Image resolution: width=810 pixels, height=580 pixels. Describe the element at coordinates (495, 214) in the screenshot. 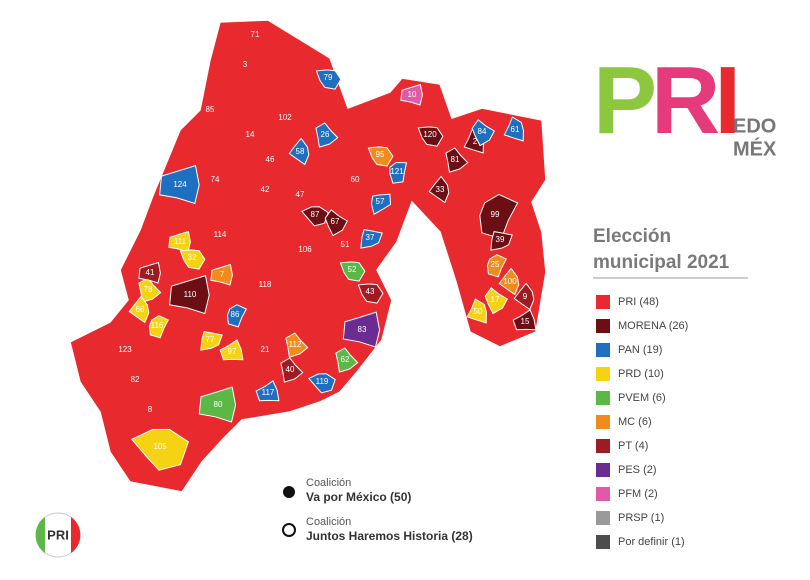

I see `municipality-label: 99` at that location.